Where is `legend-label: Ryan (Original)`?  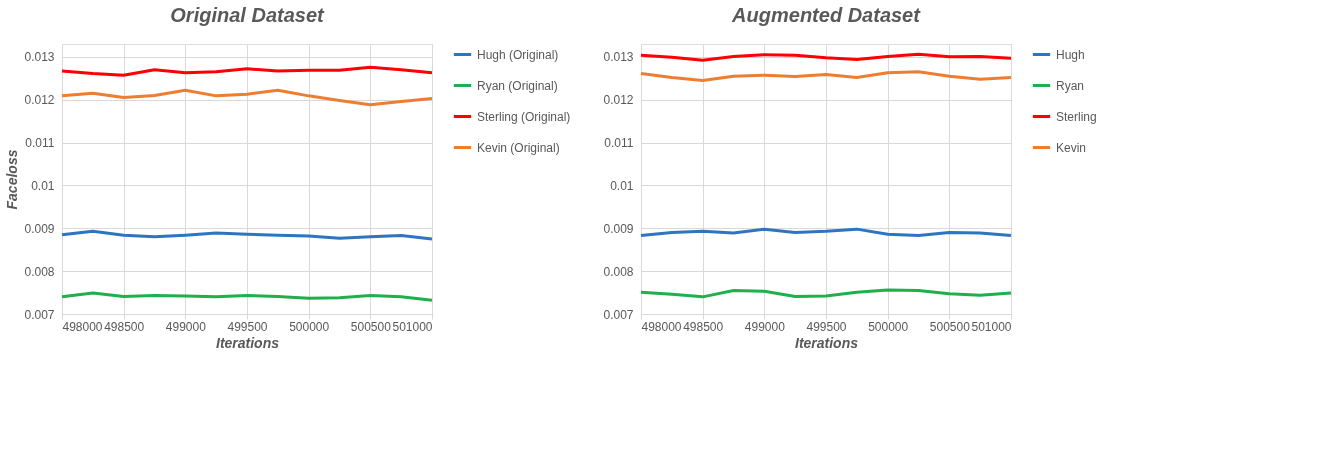 legend-label: Ryan (Original) is located at coordinates (517, 85).